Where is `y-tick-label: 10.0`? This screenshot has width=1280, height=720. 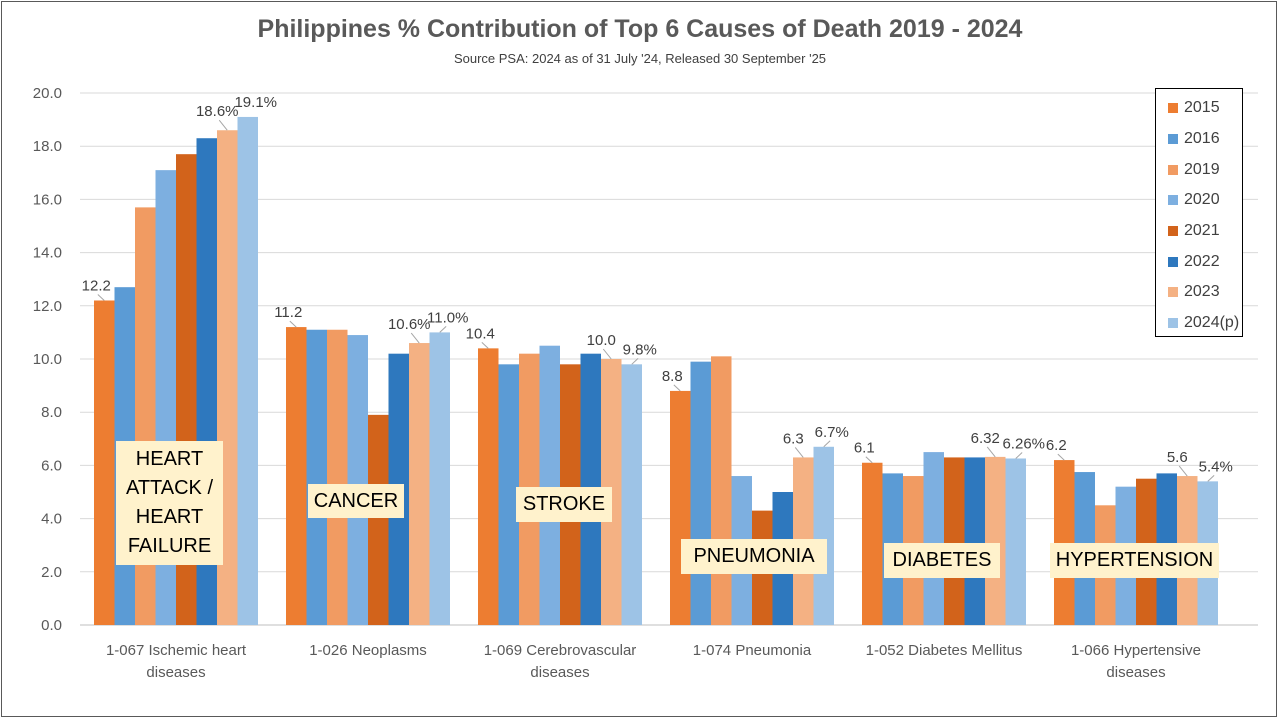
y-tick-label: 10.0 is located at coordinates (47, 359).